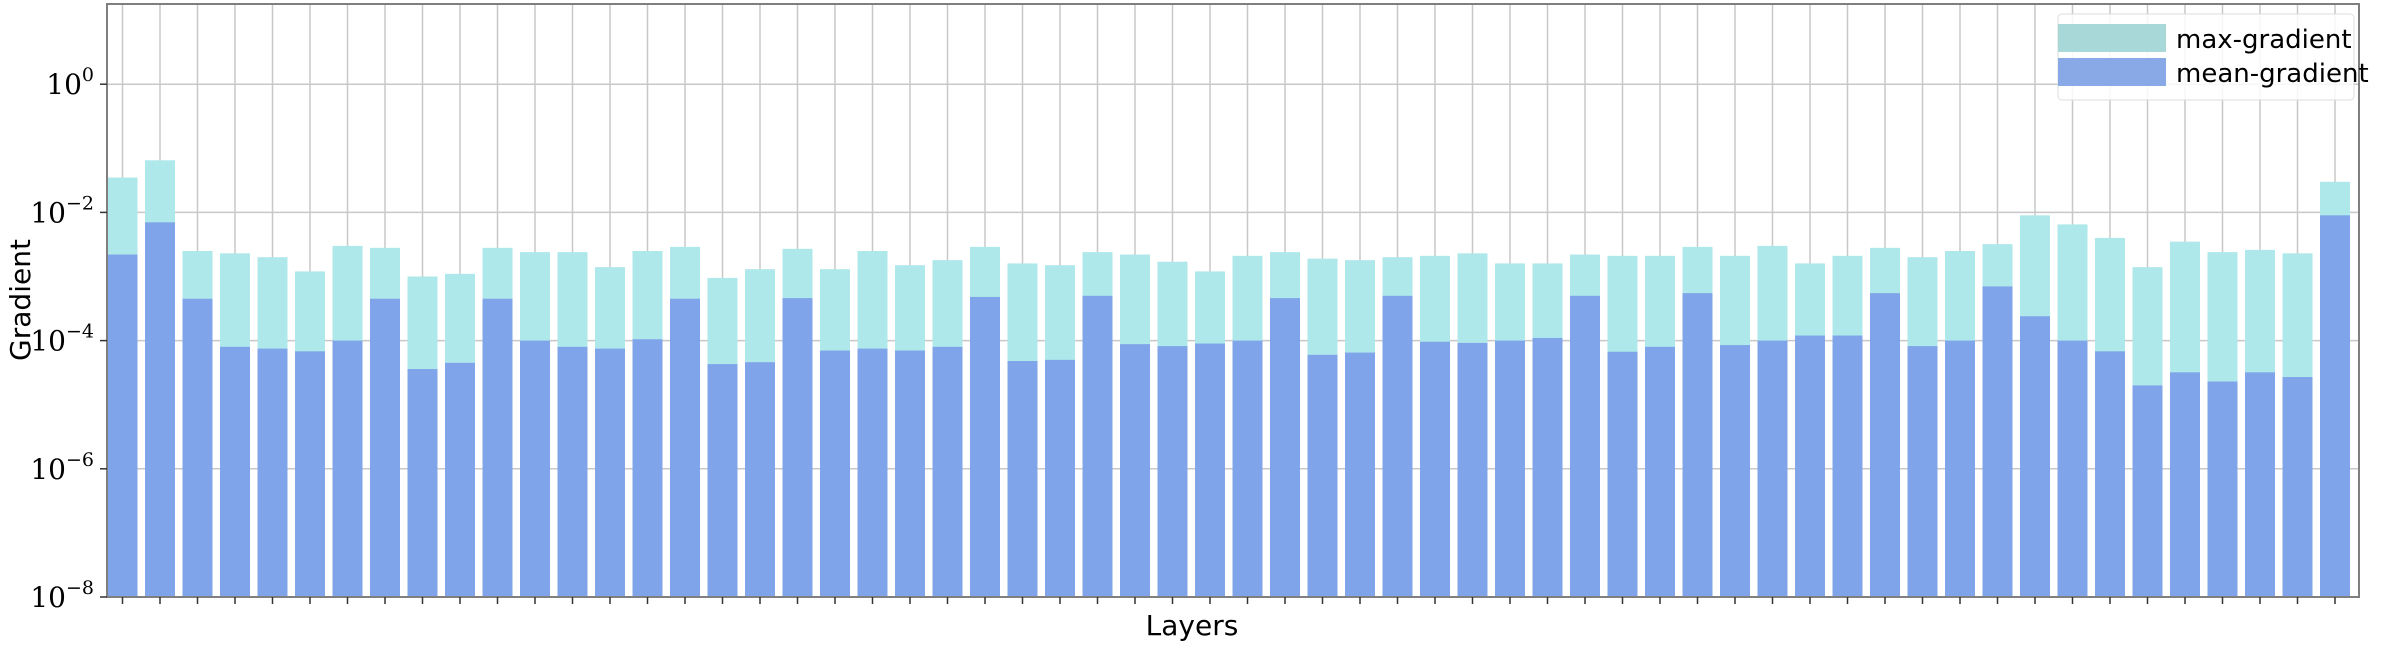 This screenshot has height=649, width=2385. I want to click on x-tick-marks, so click(1228, 600).